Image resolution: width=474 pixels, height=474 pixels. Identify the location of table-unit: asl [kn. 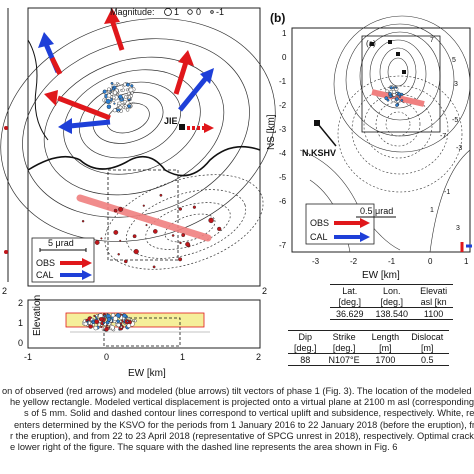
(433, 301).